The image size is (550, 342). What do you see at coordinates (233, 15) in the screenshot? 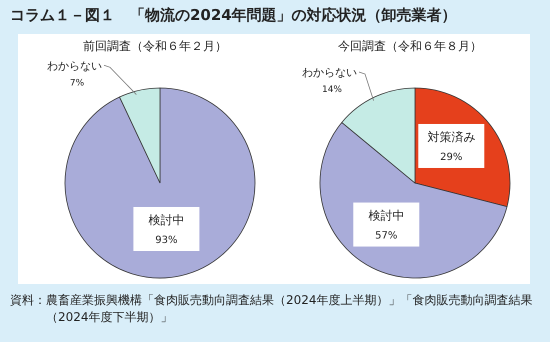
I see `chart-title: コラム１－図１ 「物流の2024年問題」の対応状況（卸売業者）` at bounding box center [233, 15].